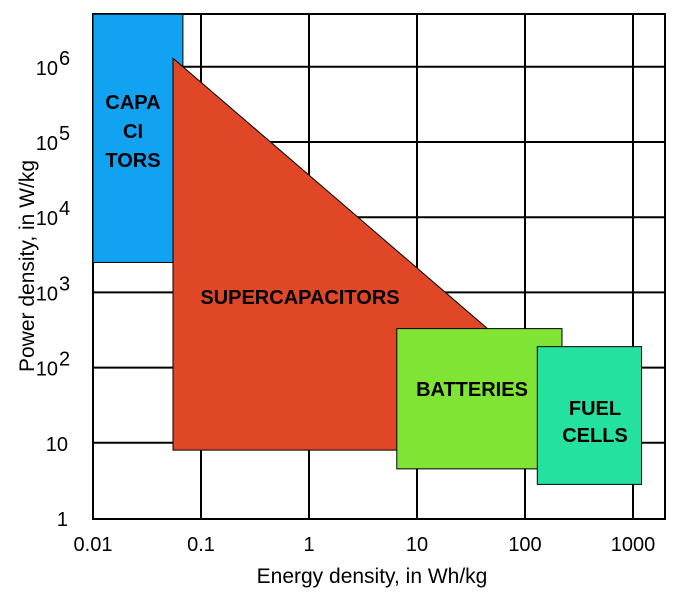  I want to click on capacitors-label: CAPA, so click(132, 103).